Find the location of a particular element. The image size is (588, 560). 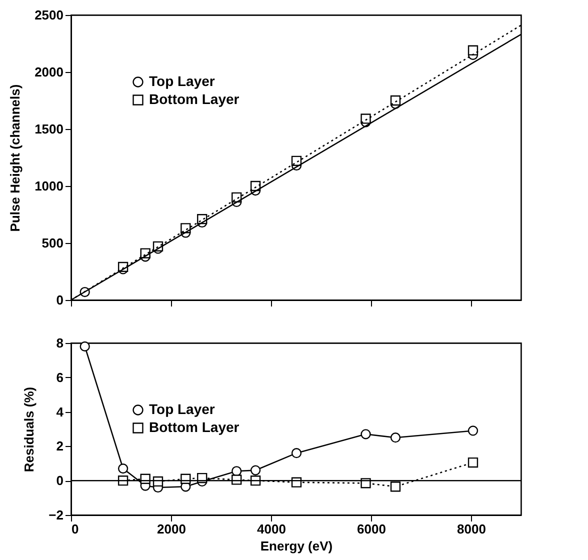

y-axis-title: Residuals (%) is located at coordinates (29, 429).